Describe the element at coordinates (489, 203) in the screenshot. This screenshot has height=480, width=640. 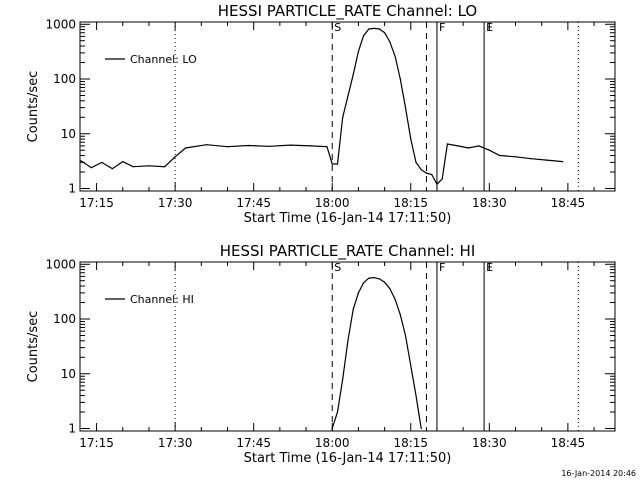
I see `panel-1-x-tick-label: 18:30` at that location.